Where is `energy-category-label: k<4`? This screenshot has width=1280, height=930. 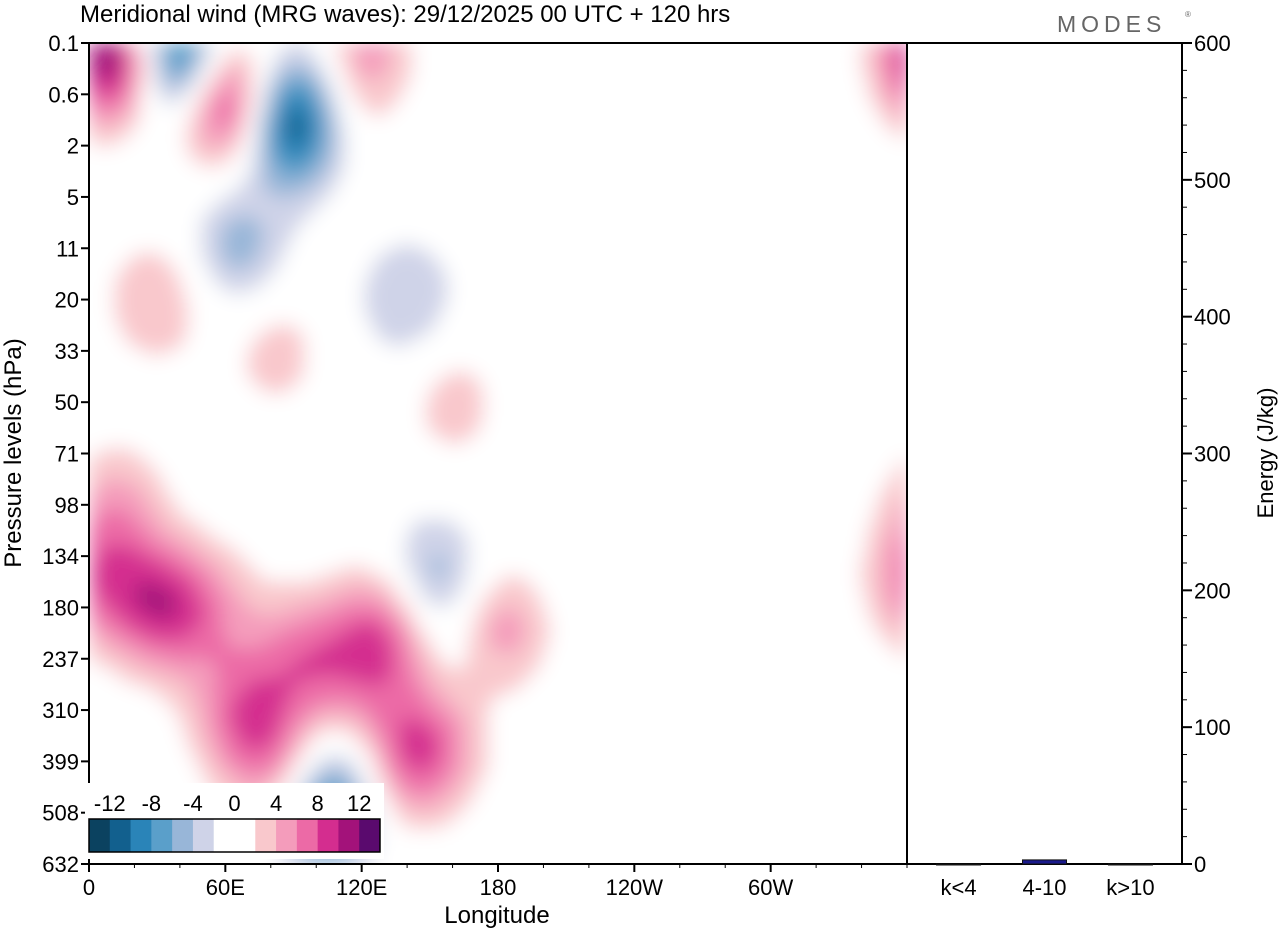 energy-category-label: k<4 is located at coordinates (959, 887).